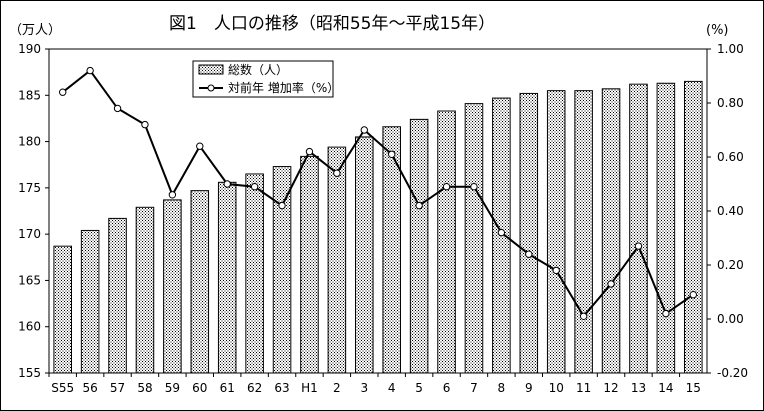  What do you see at coordinates (62, 388) in the screenshot?
I see `x-tick-label: S55` at bounding box center [62, 388].